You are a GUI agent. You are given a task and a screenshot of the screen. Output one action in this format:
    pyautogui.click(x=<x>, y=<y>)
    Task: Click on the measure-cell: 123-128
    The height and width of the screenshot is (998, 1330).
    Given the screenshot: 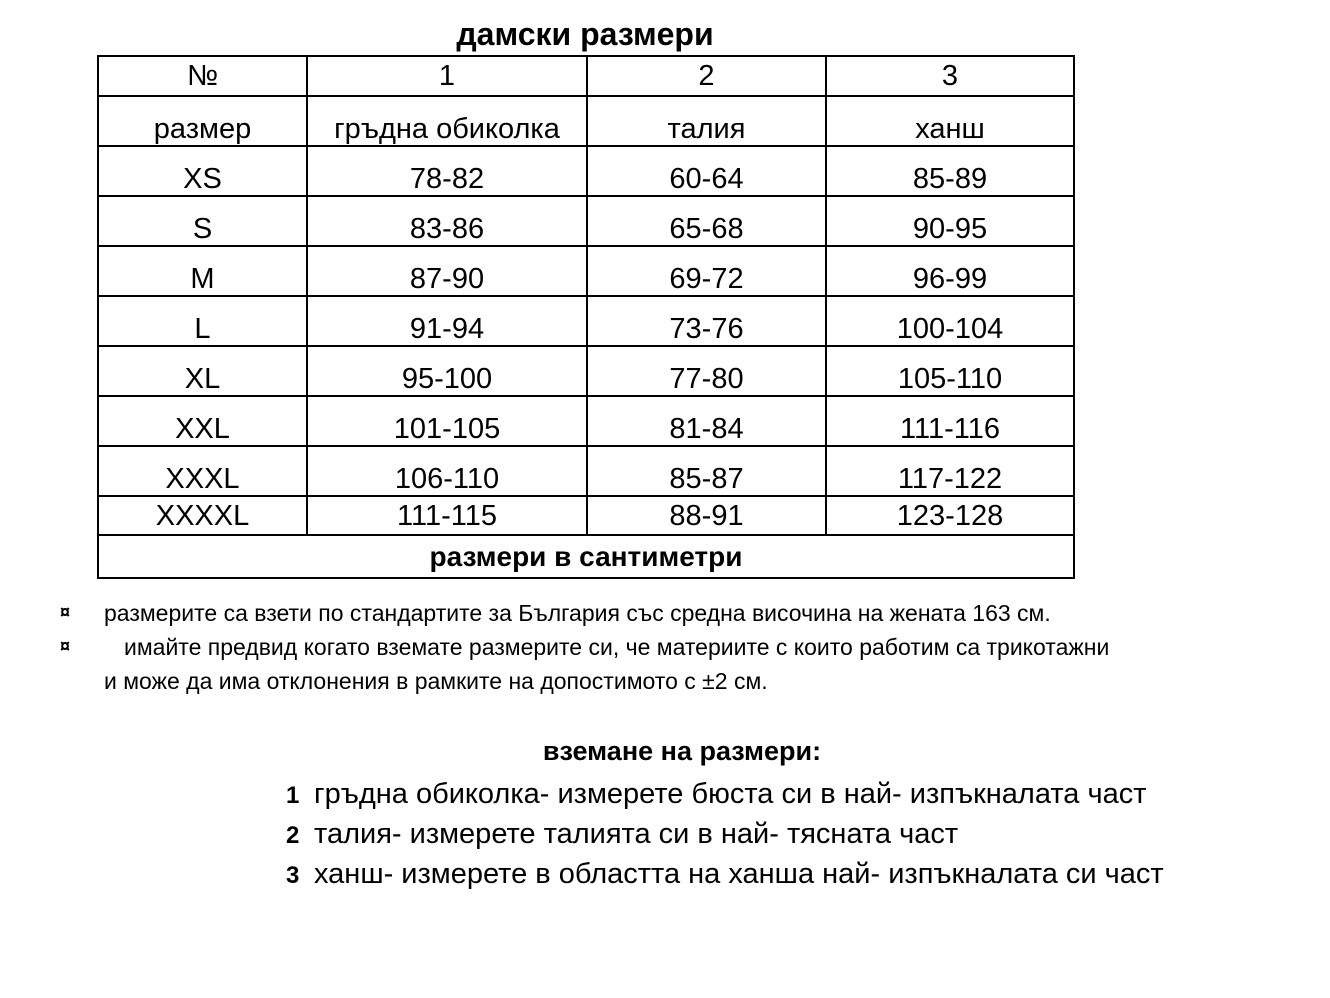 What is the action you would take?
    pyautogui.click(x=950, y=515)
    